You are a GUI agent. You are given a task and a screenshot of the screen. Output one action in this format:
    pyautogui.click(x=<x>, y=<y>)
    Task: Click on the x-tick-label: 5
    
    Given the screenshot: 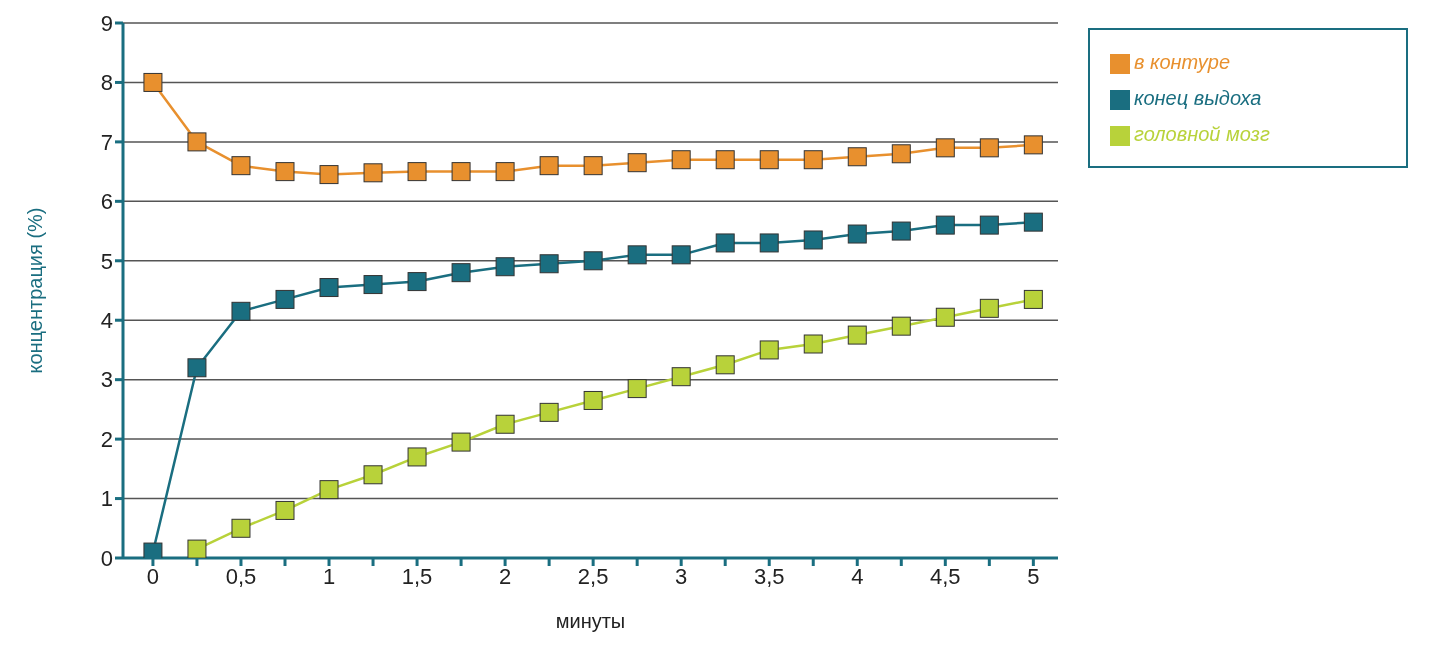 What is the action you would take?
    pyautogui.click(x=1033, y=576)
    